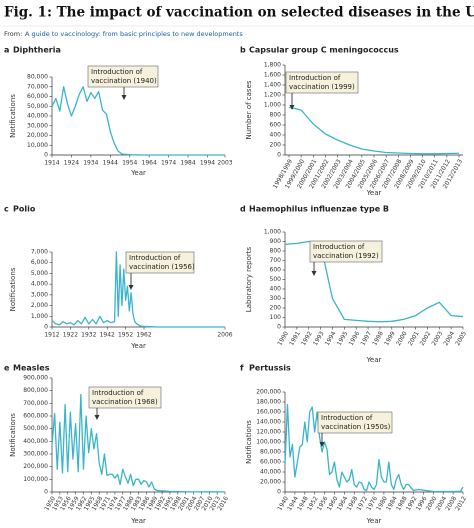 Image resolution: width=474 pixels, height=528 pixels. Describe the element at coordinates (224, 163) in the screenshot. I see `x-tick-label: 2003` at that location.